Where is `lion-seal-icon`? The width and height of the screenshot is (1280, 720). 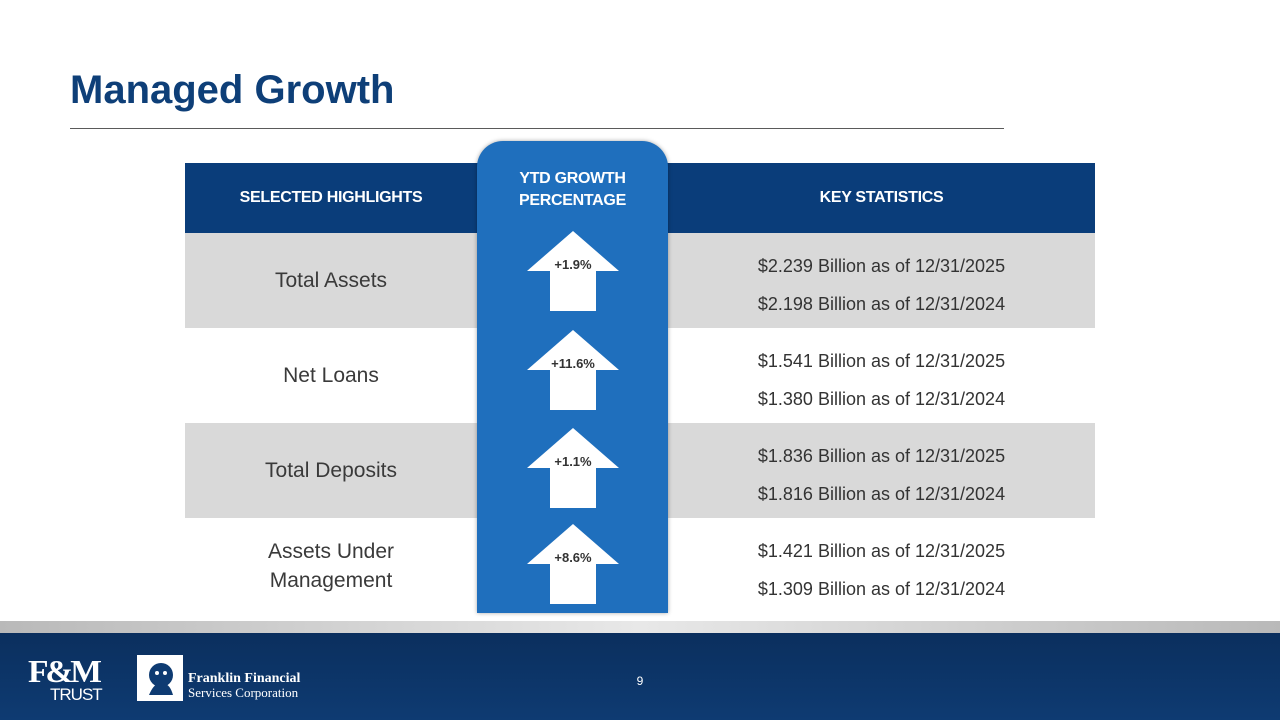
lion-seal-icon is located at coordinates (160, 678).